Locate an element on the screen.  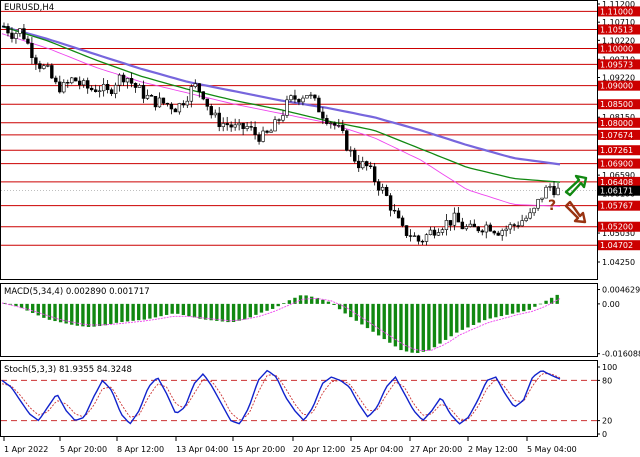
stoch-tick-label: 100 is located at coordinates (609, 367).